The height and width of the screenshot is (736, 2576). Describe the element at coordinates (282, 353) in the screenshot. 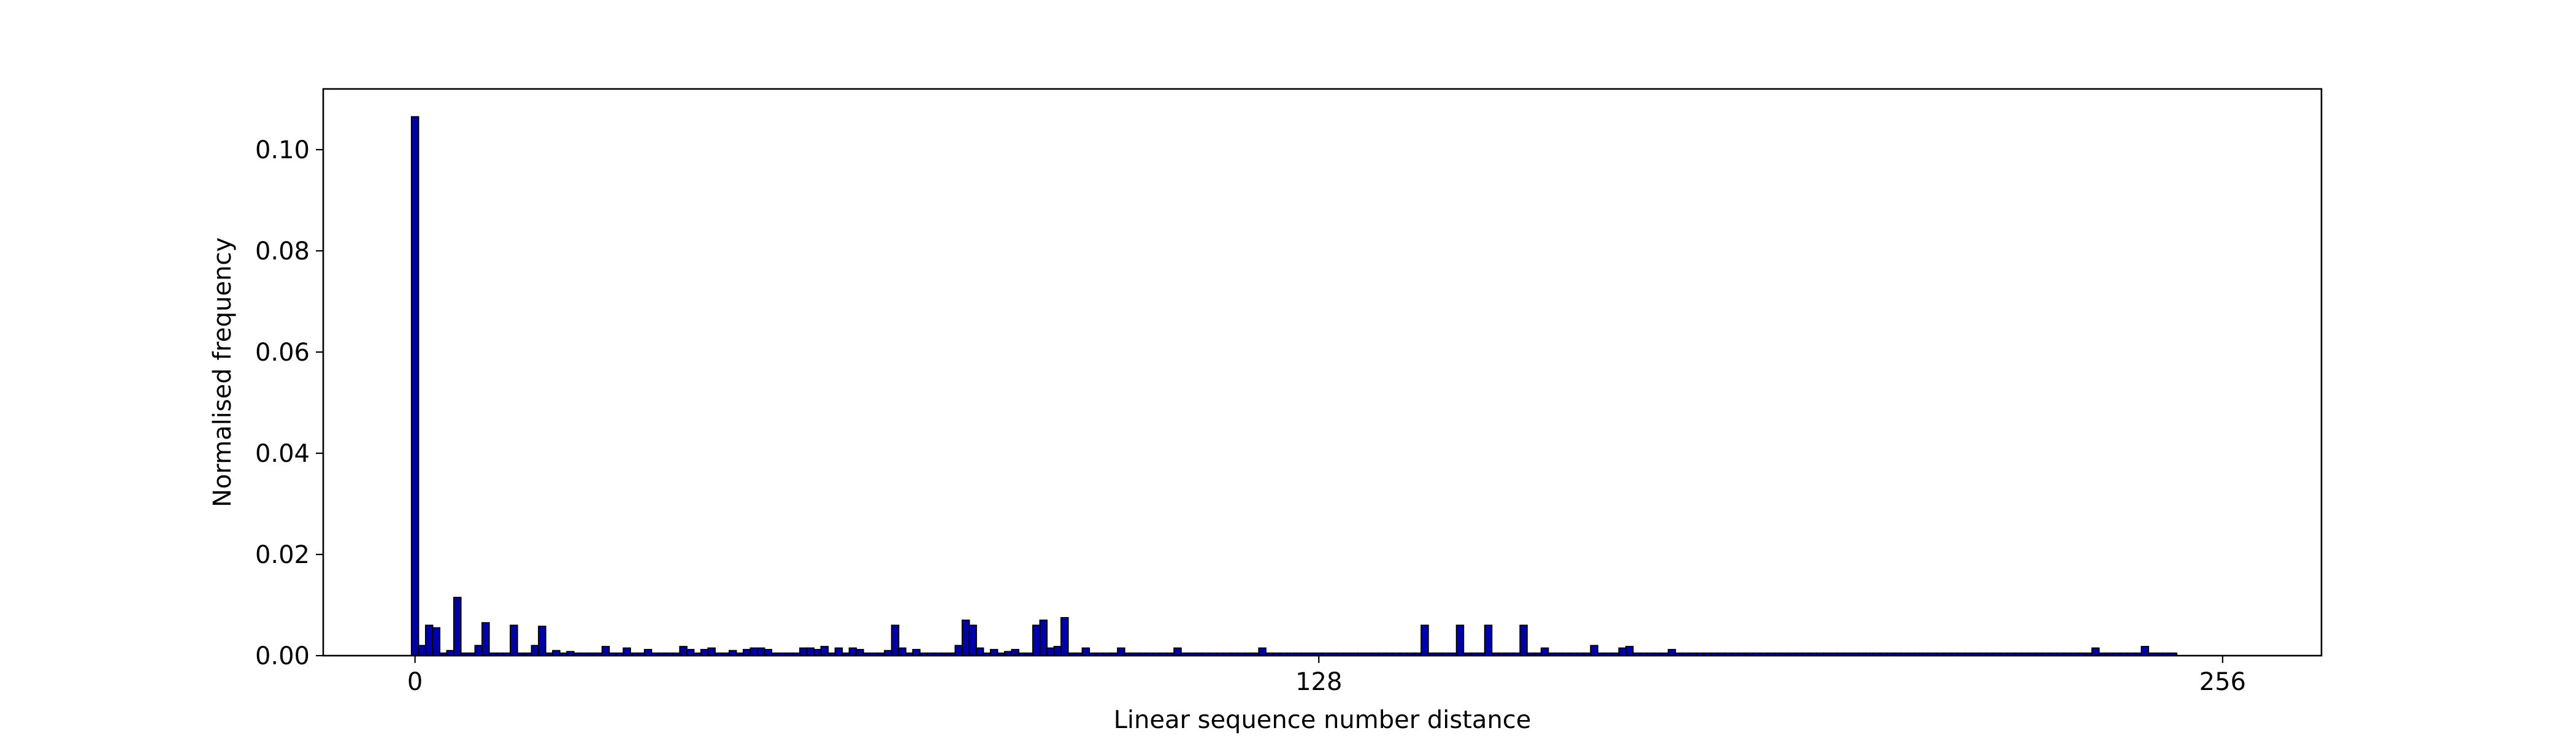

I see `y-tick-label: 0.06` at that location.